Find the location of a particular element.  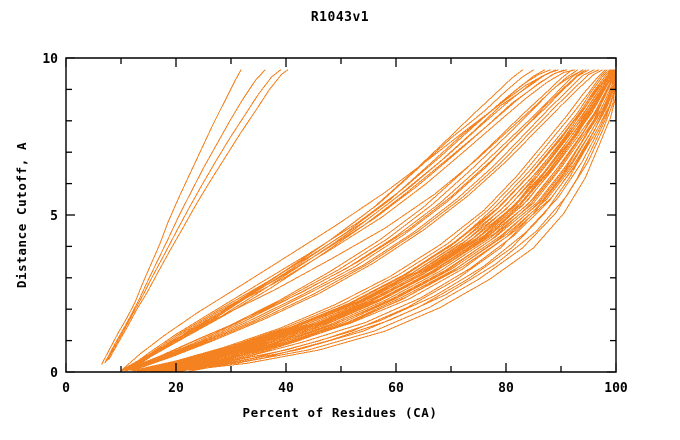

y-axis-title: Distance Cutoff, A is located at coordinates (21, 215).